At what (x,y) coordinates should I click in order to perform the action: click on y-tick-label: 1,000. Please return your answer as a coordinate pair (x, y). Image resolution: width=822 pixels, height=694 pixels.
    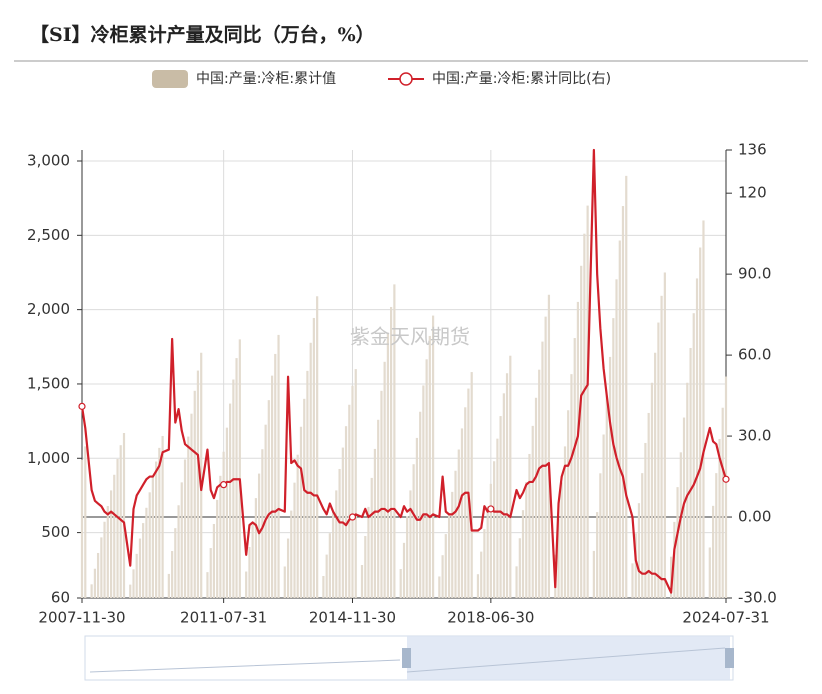
    Looking at the image, I should click on (48, 458).